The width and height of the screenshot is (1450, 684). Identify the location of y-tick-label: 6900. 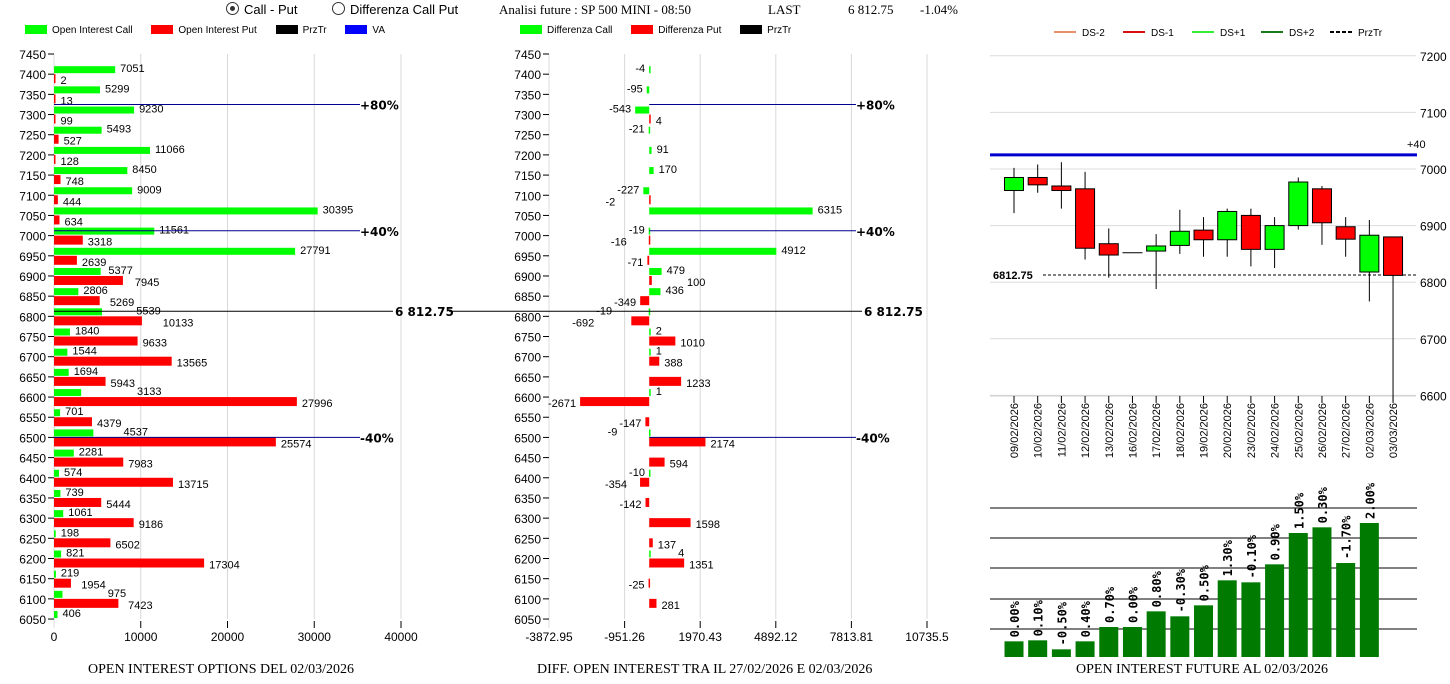
(1433, 227).